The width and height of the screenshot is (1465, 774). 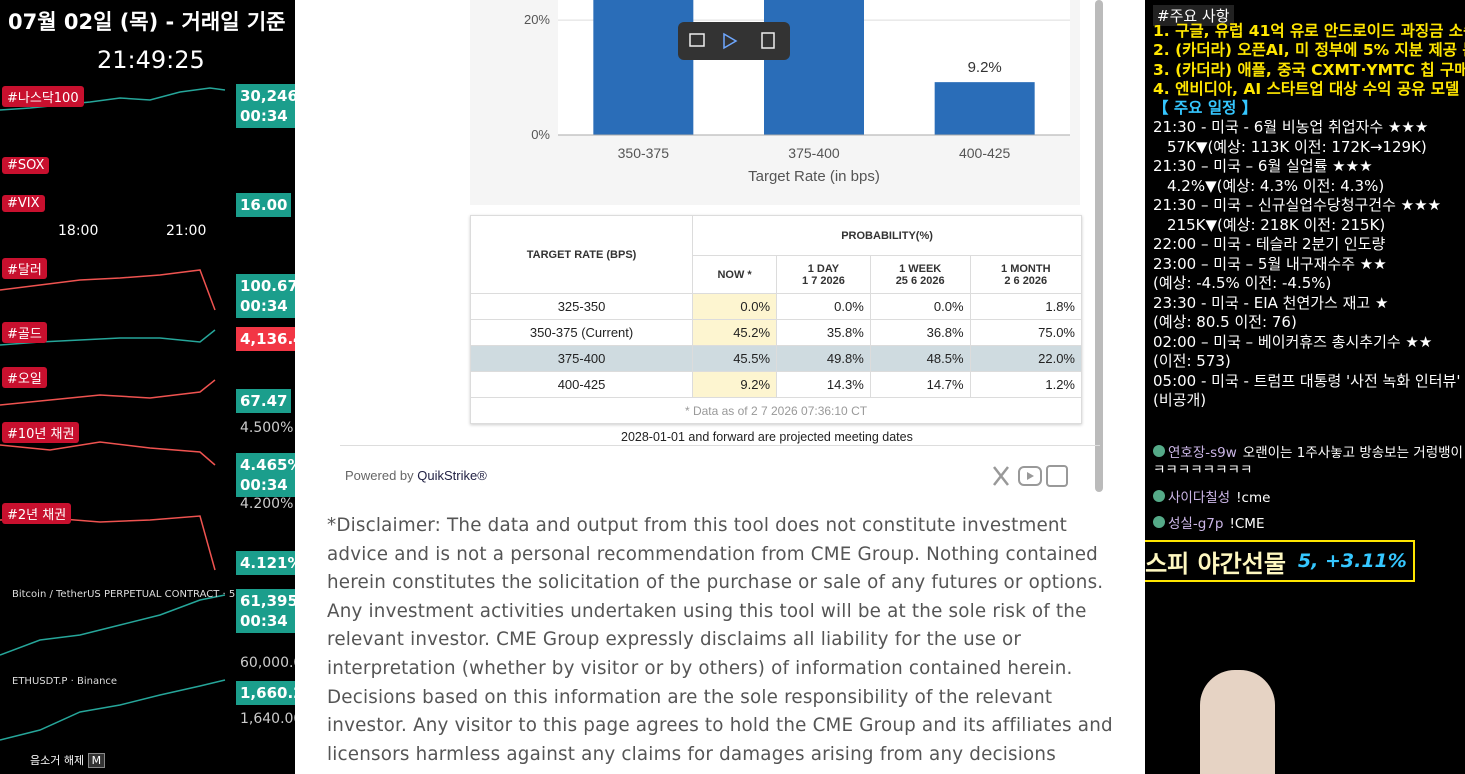 What do you see at coordinates (1309, 50) in the screenshot?
I see `news-item: 2. (카더라) 오픈AI, 미 정부에 5% 지분 제공 논의` at bounding box center [1309, 50].